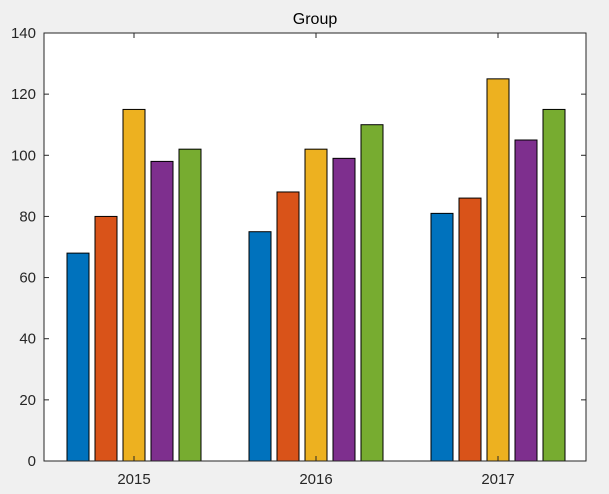 The height and width of the screenshot is (494, 609). I want to click on y-tick-label: 60, so click(27, 278).